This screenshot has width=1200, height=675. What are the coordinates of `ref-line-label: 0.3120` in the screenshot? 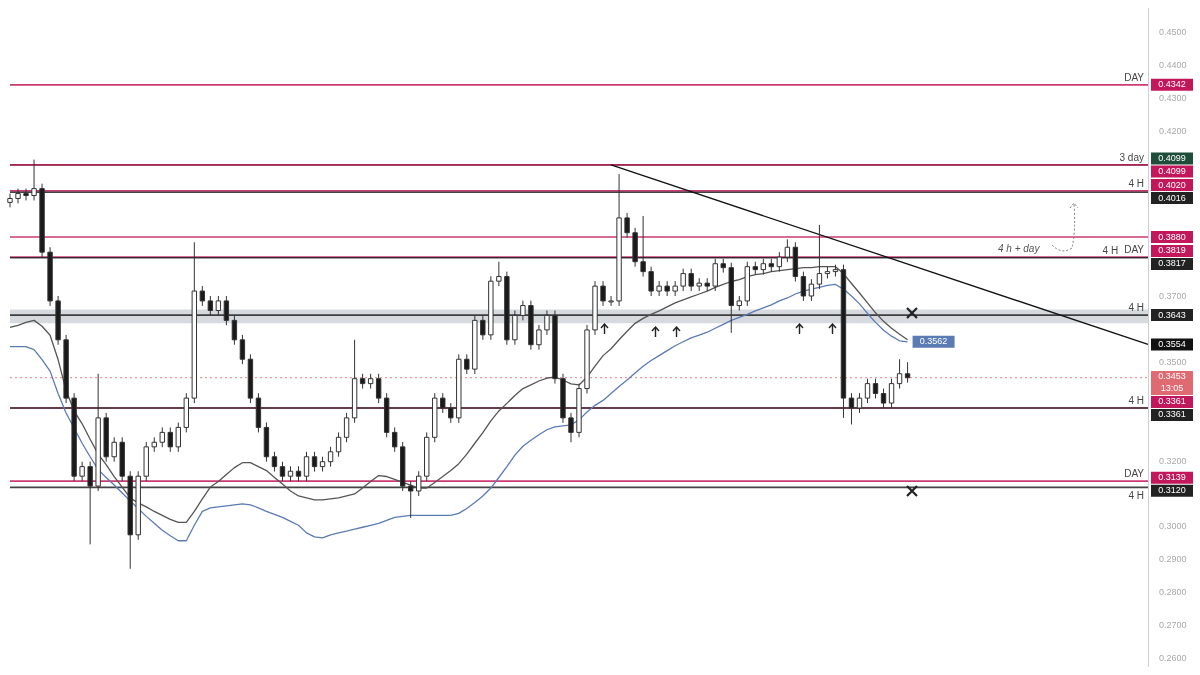 It's located at (1172, 490).